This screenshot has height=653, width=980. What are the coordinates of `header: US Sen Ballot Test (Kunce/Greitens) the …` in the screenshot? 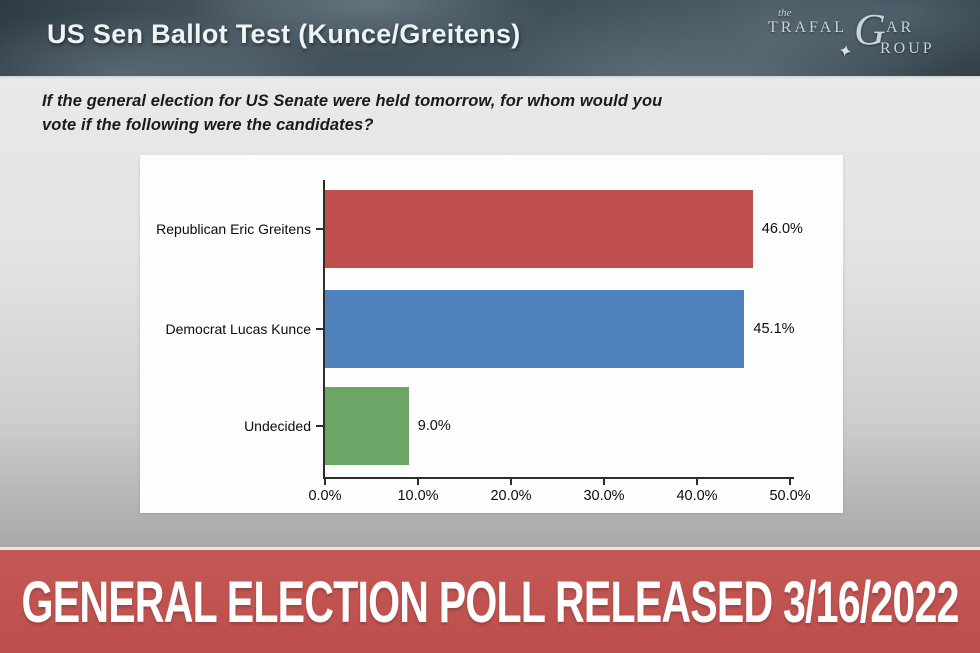 It's located at (490, 39).